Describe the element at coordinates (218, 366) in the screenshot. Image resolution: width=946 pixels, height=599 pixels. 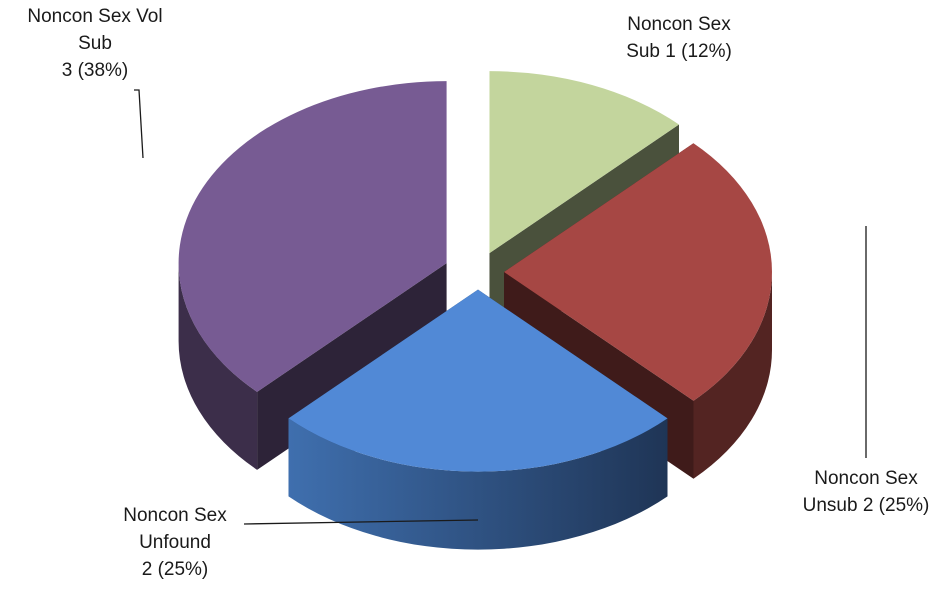
I see `slice-vol-sub-wall` at that location.